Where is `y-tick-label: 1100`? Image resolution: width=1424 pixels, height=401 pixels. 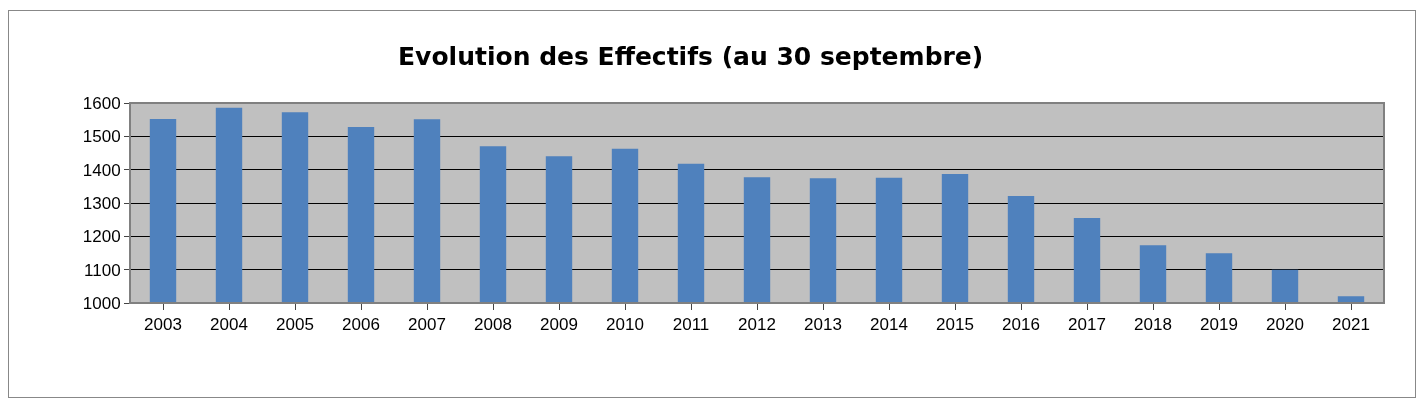 y-tick-label: 1100 is located at coordinates (102, 270).